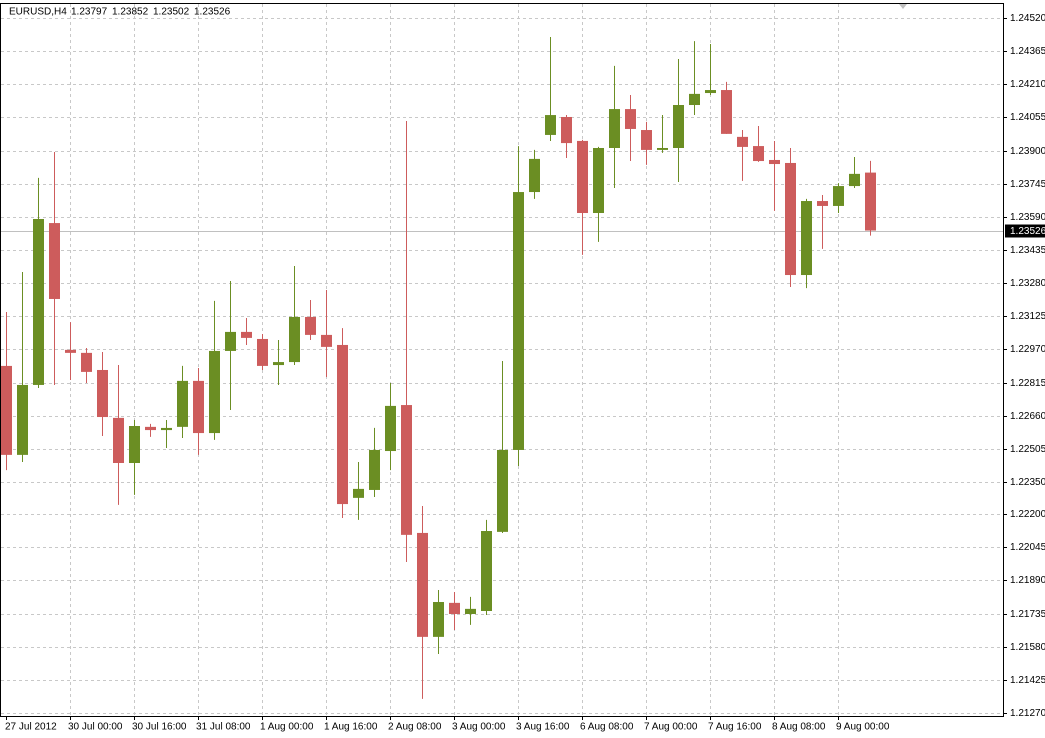 The width and height of the screenshot is (1045, 738). What do you see at coordinates (607, 727) in the screenshot?
I see `x-tick-label: 6 Aug 08:00` at bounding box center [607, 727].